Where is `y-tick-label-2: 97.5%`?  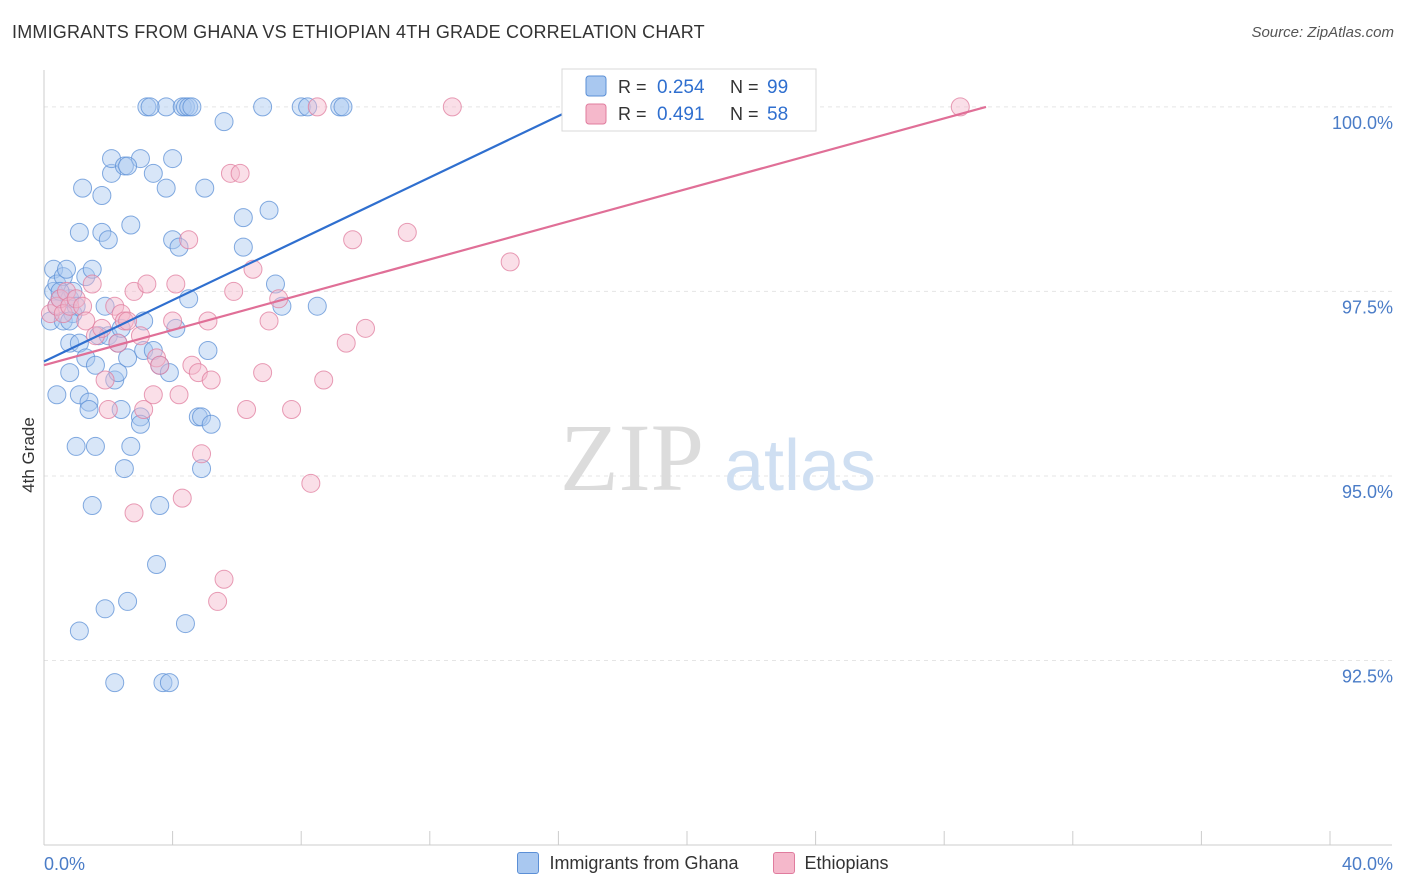
y-tick-label-2: 97.5% is located at coordinates (1367, 307).